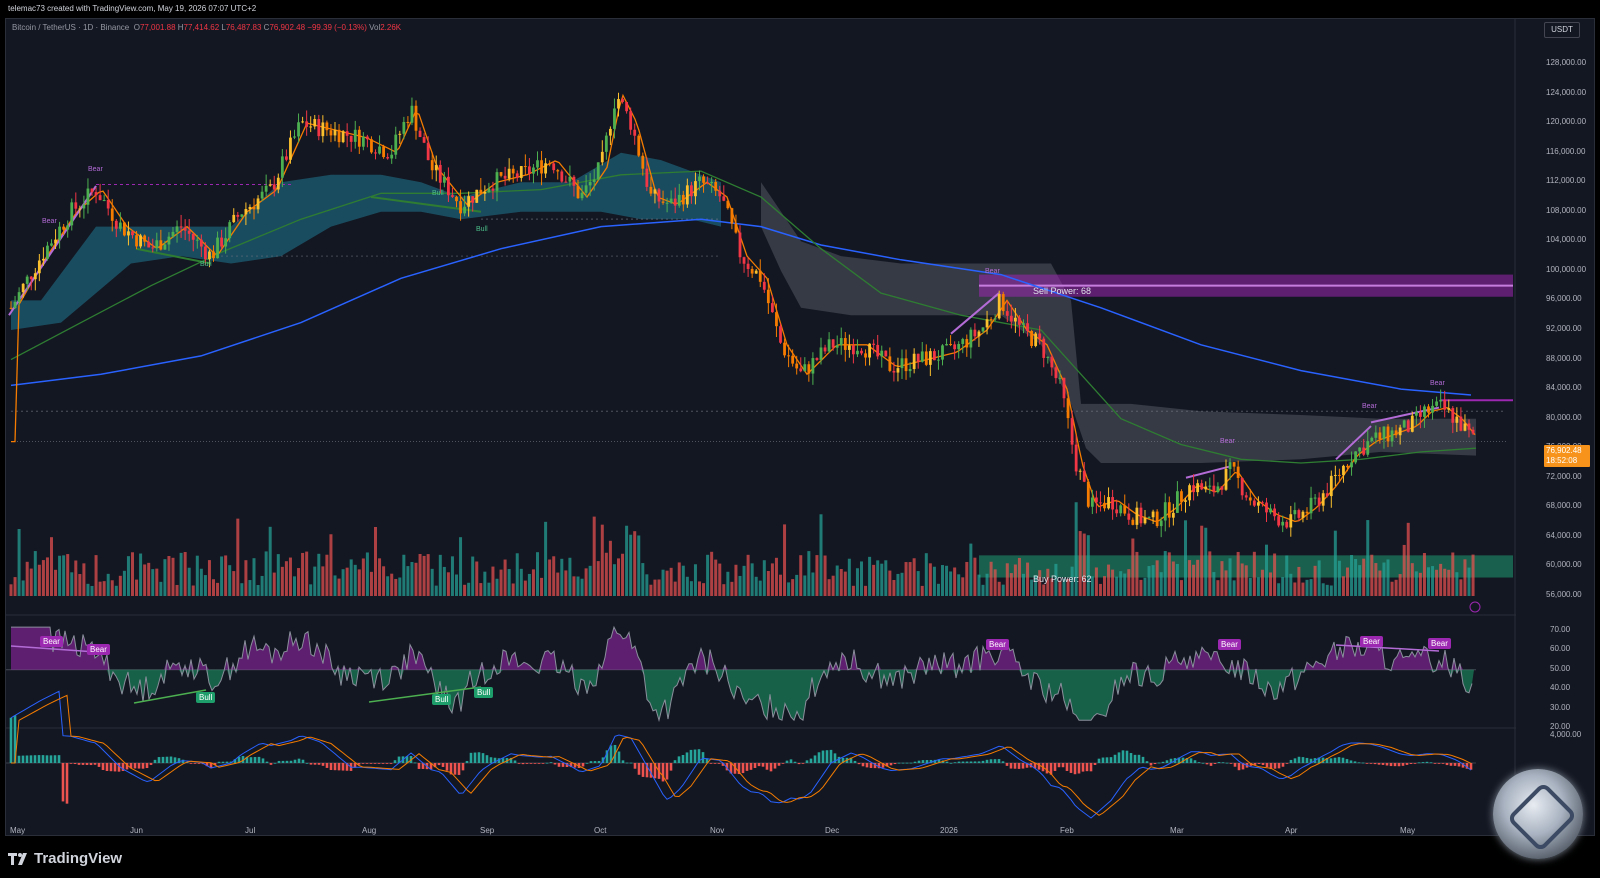 Image resolution: width=1600 pixels, height=878 pixels. Describe the element at coordinates (71, 27) in the screenshot. I see `symbol-name: Bitcoin / TetherUS · 1D · Binance` at that location.